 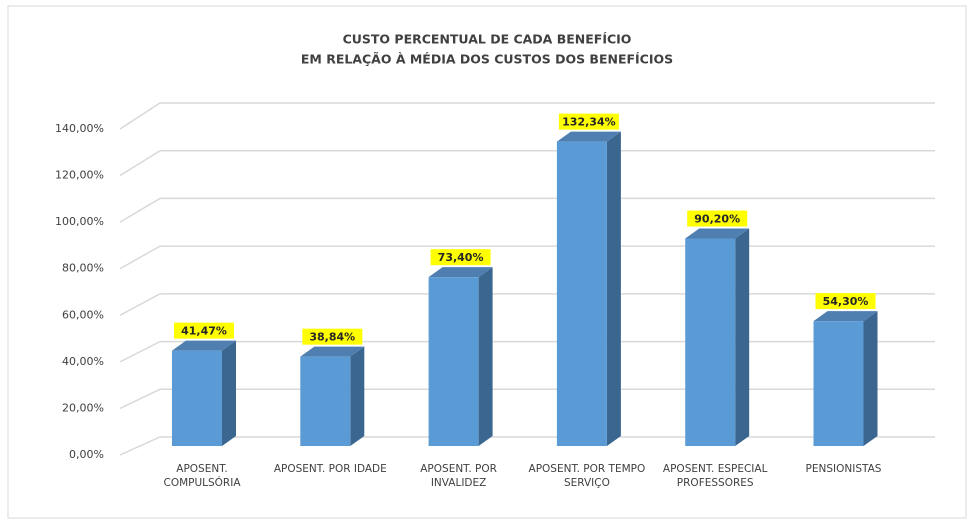 What do you see at coordinates (79, 175) in the screenshot?
I see `y-tick-label: 120,00%` at bounding box center [79, 175].